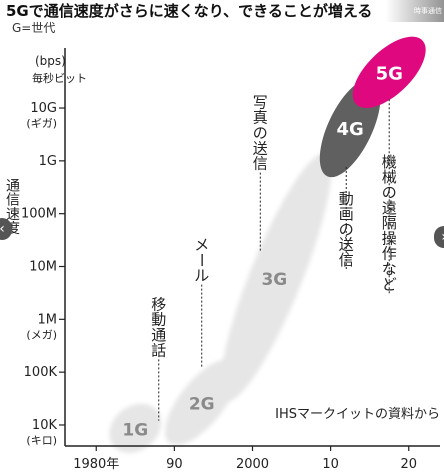 This screenshot has width=444, height=476. What do you see at coordinates (439, 237) in the screenshot?
I see `next-arrow-button: ›` at bounding box center [439, 237].